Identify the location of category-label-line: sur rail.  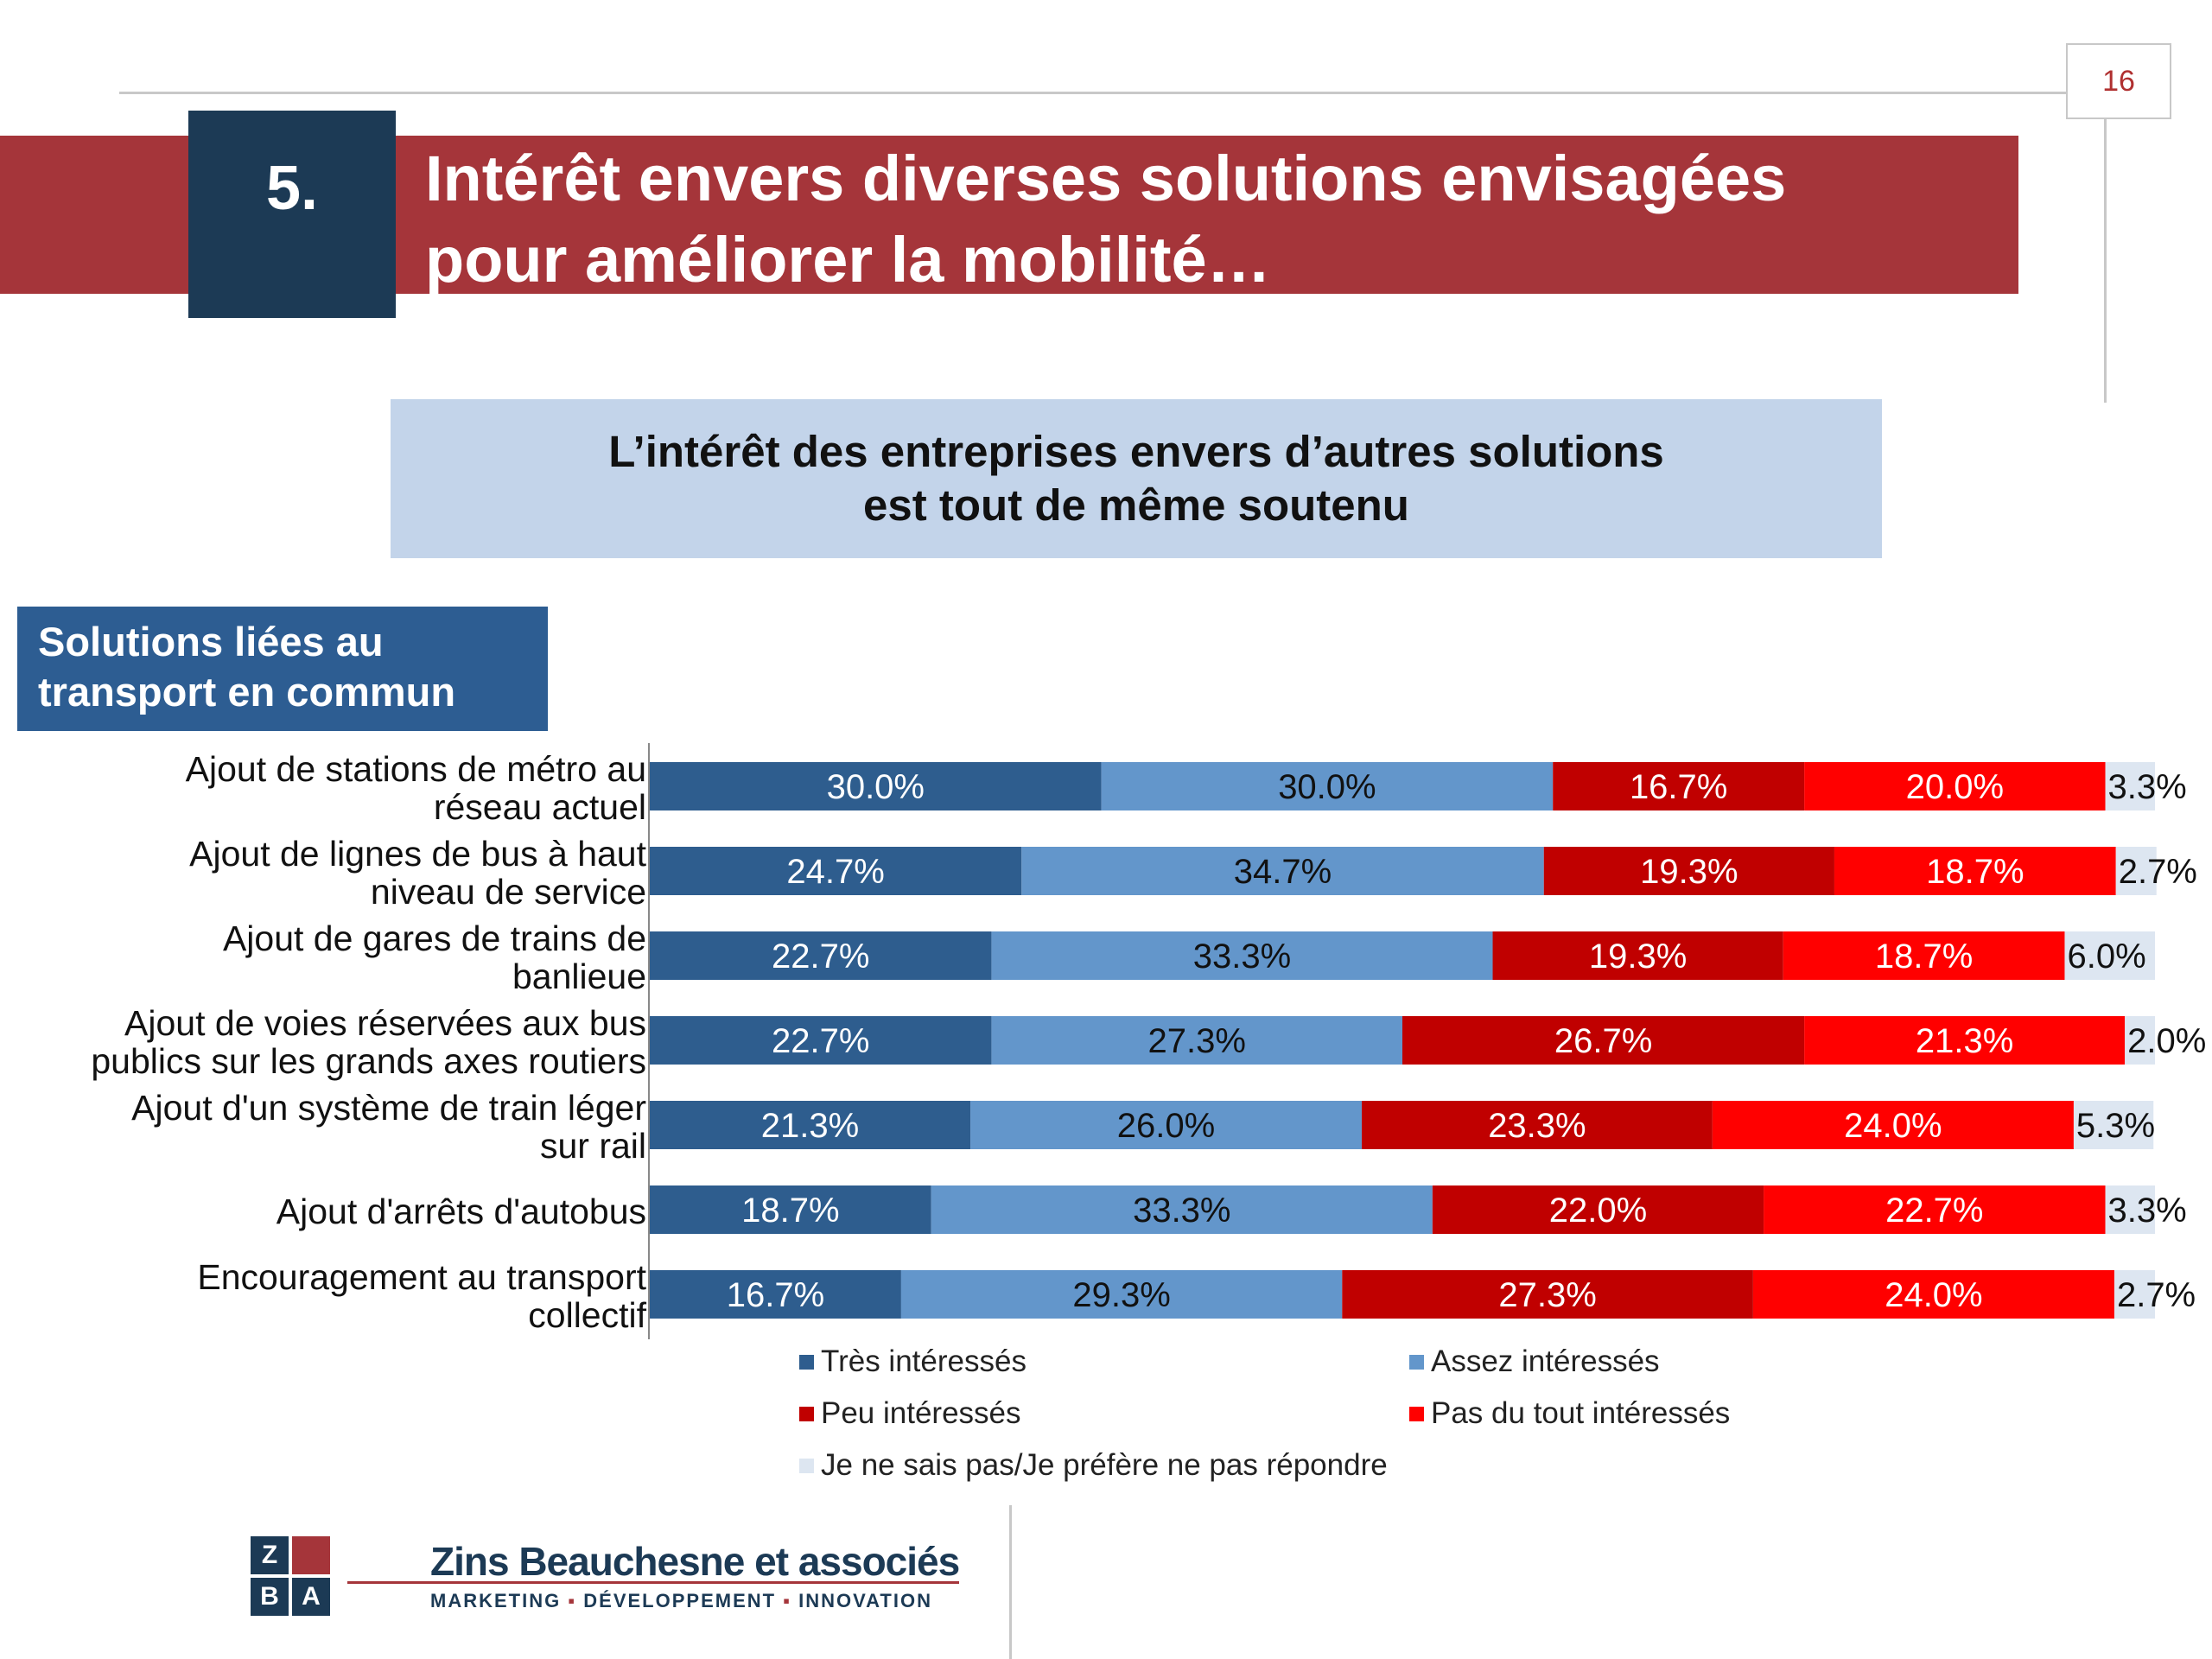
(592, 1146).